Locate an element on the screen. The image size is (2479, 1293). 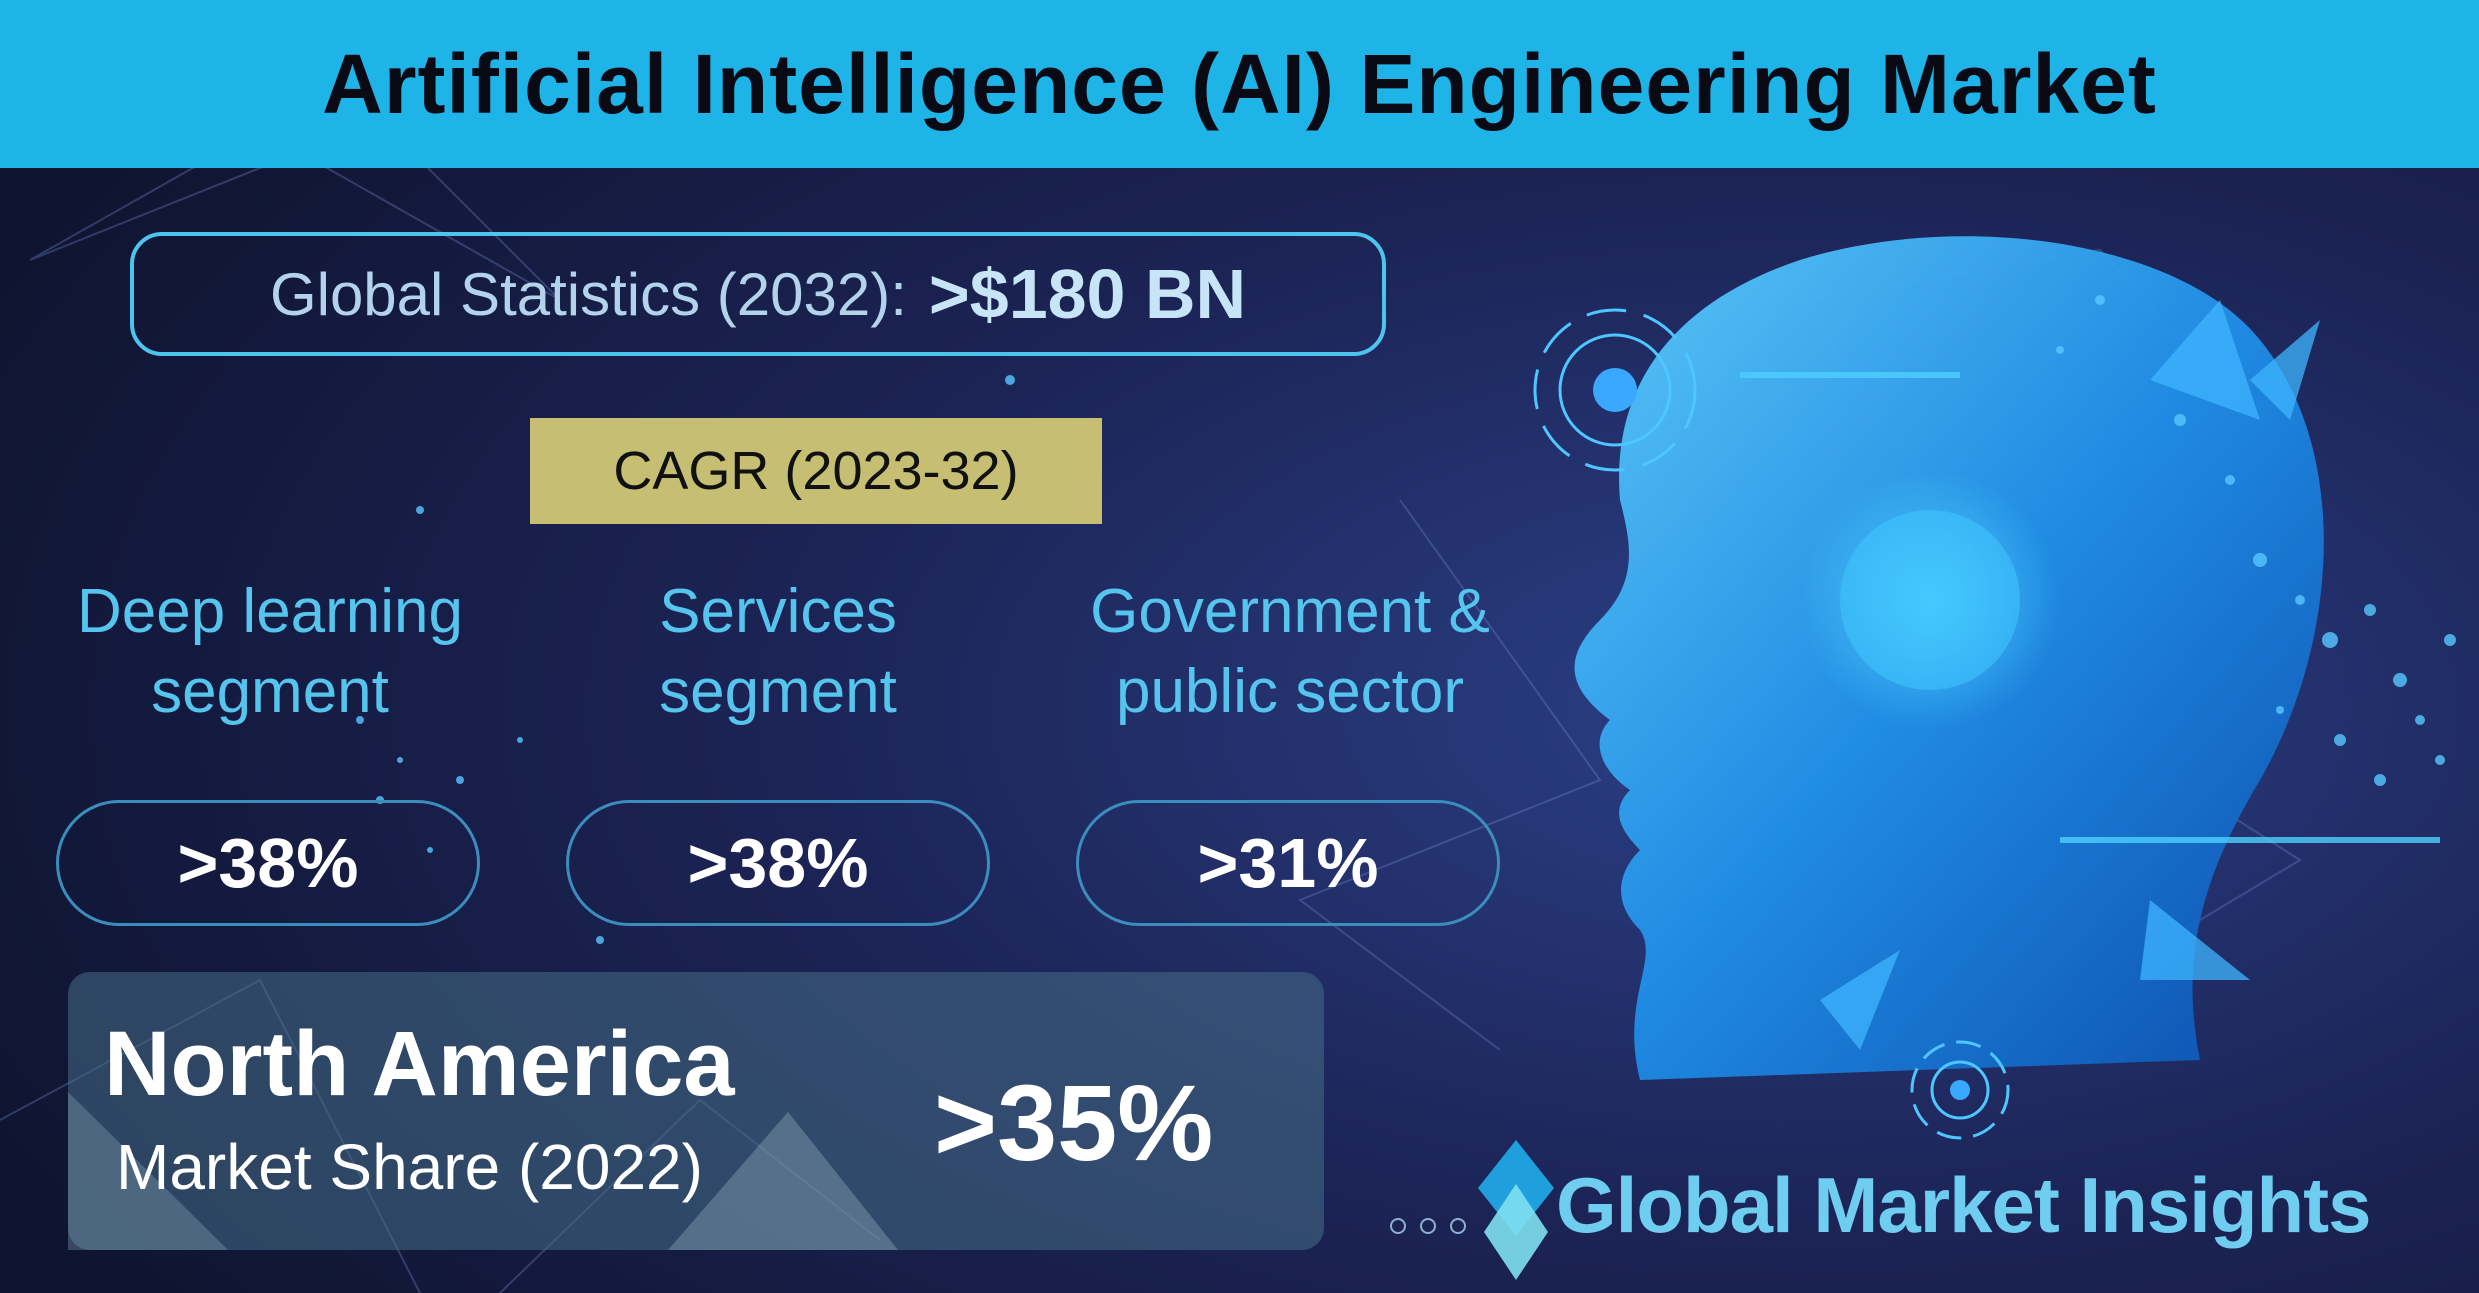
title-bar is located at coordinates (1239, 84).